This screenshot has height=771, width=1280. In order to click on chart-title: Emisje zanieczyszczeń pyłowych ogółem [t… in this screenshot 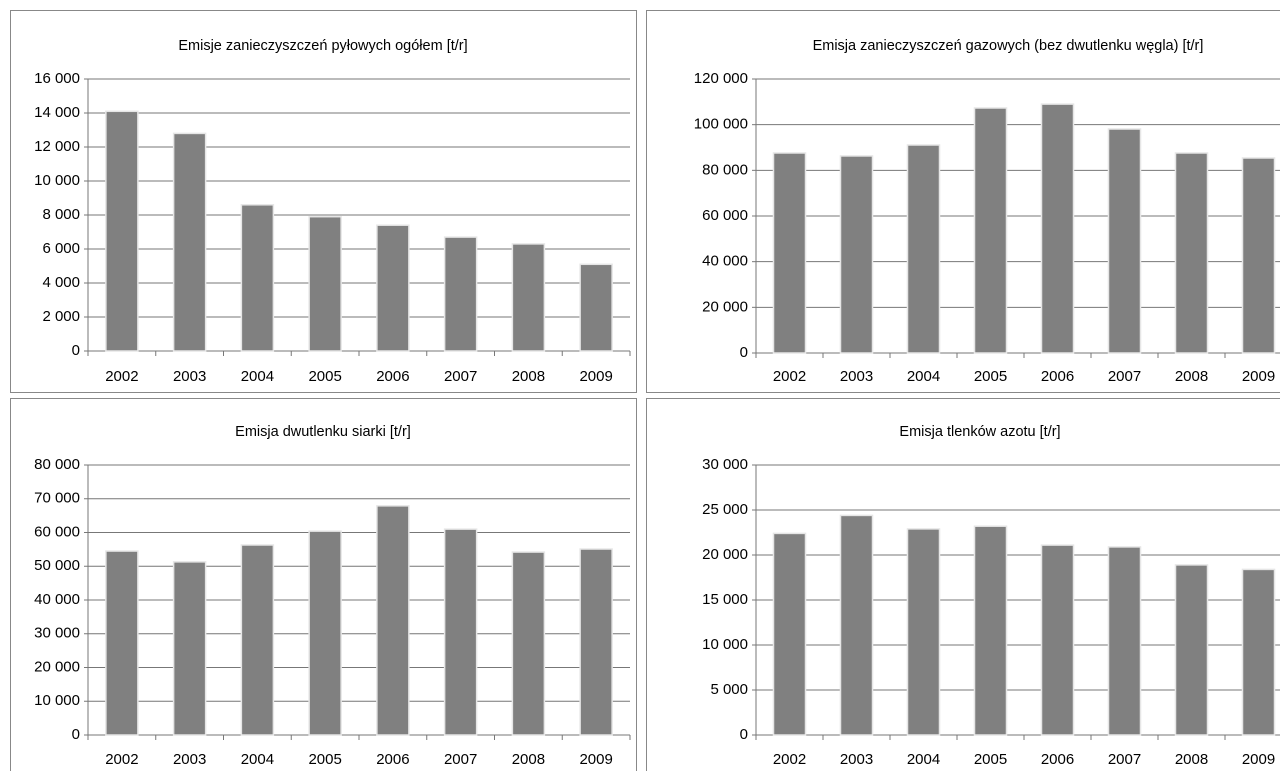, I will do `click(322, 46)`.